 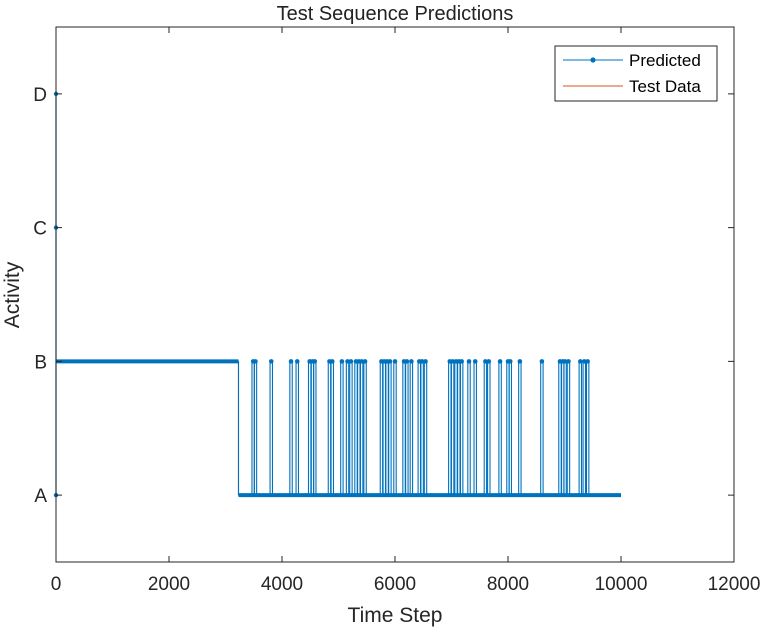 I want to click on x-tick-label: 8000, so click(x=508, y=584).